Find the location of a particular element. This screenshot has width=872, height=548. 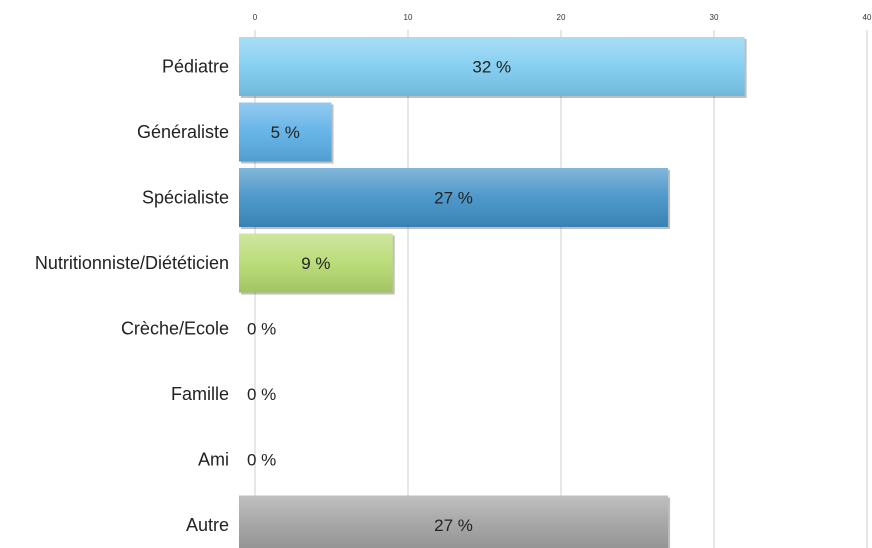

x-tick-label: 40 is located at coordinates (867, 17).